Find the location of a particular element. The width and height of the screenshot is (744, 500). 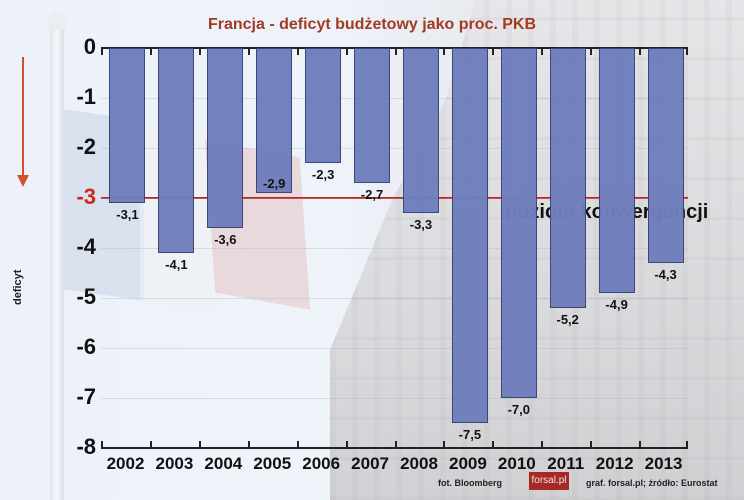

x-tick-label: 2008 is located at coordinates (419, 463).